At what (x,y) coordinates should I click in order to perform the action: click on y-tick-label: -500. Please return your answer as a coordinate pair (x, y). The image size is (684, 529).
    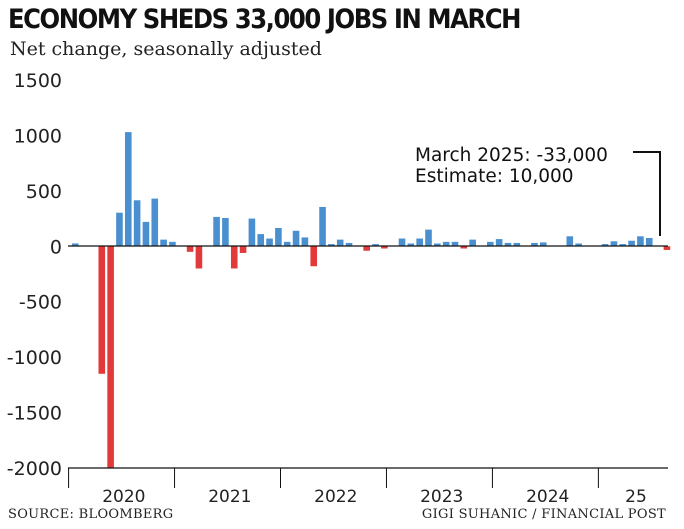
    Looking at the image, I should click on (40, 303).